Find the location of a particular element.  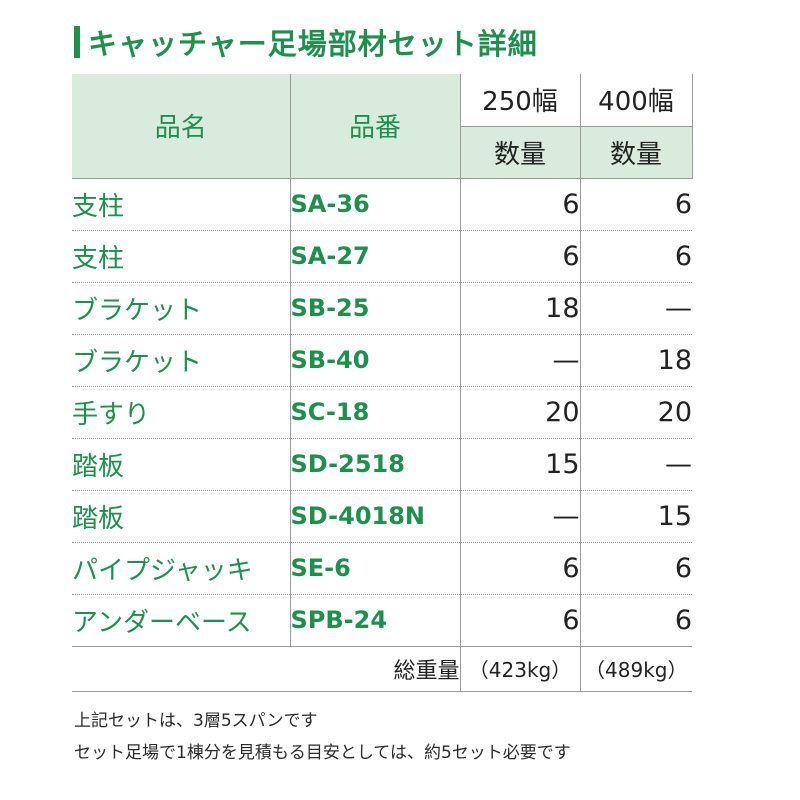

total-weight-row: 総重量 （423kg） （489kg） is located at coordinates (382, 668).